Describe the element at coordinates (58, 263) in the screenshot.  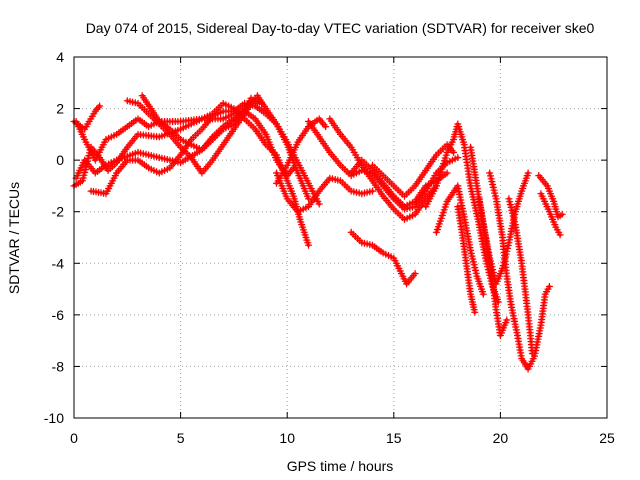
I see `y-tick-label: -4` at that location.